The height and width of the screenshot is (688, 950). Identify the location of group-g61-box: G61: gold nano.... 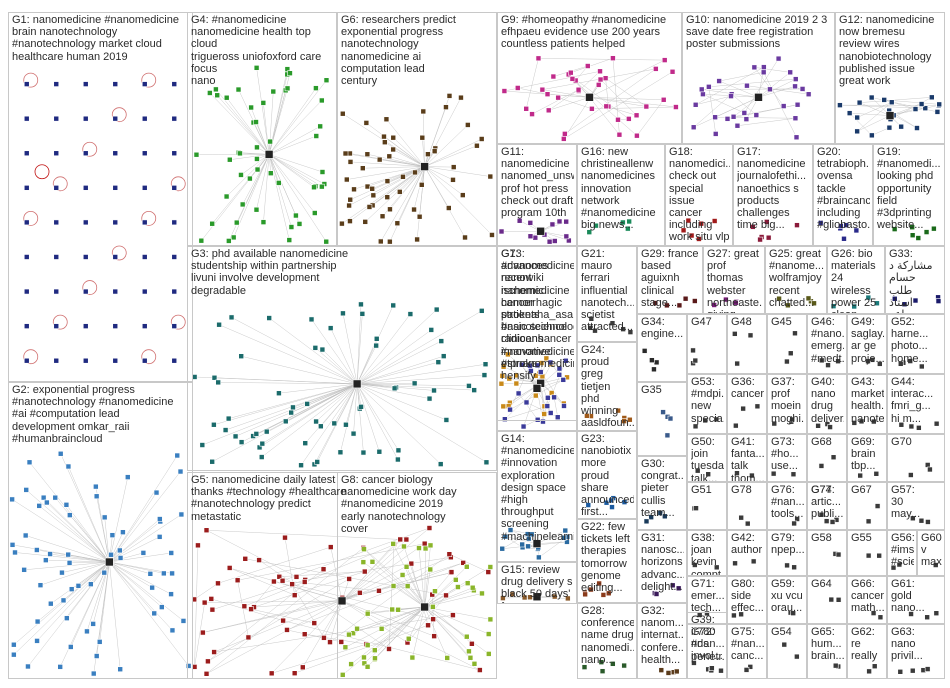
(916, 600).